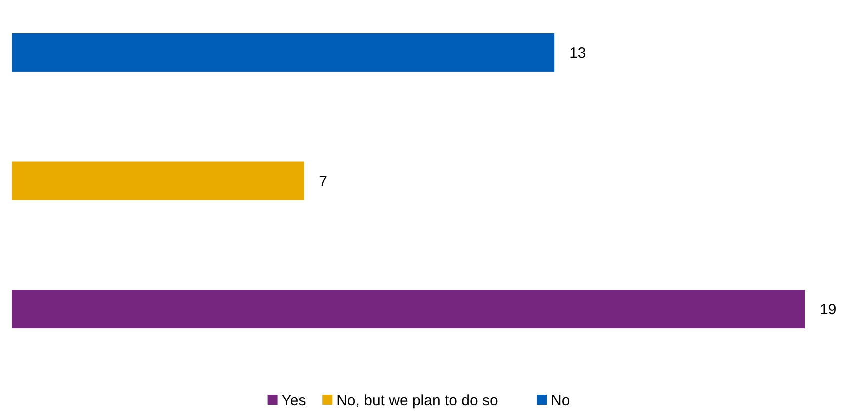 The image size is (852, 411). I want to click on data-label: 7, so click(323, 181).